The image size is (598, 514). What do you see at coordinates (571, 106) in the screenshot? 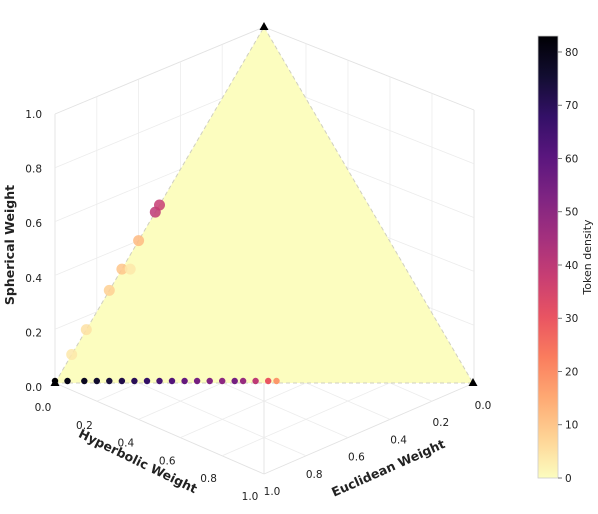
I see `colorbar-tick-label: 70` at bounding box center [571, 106].